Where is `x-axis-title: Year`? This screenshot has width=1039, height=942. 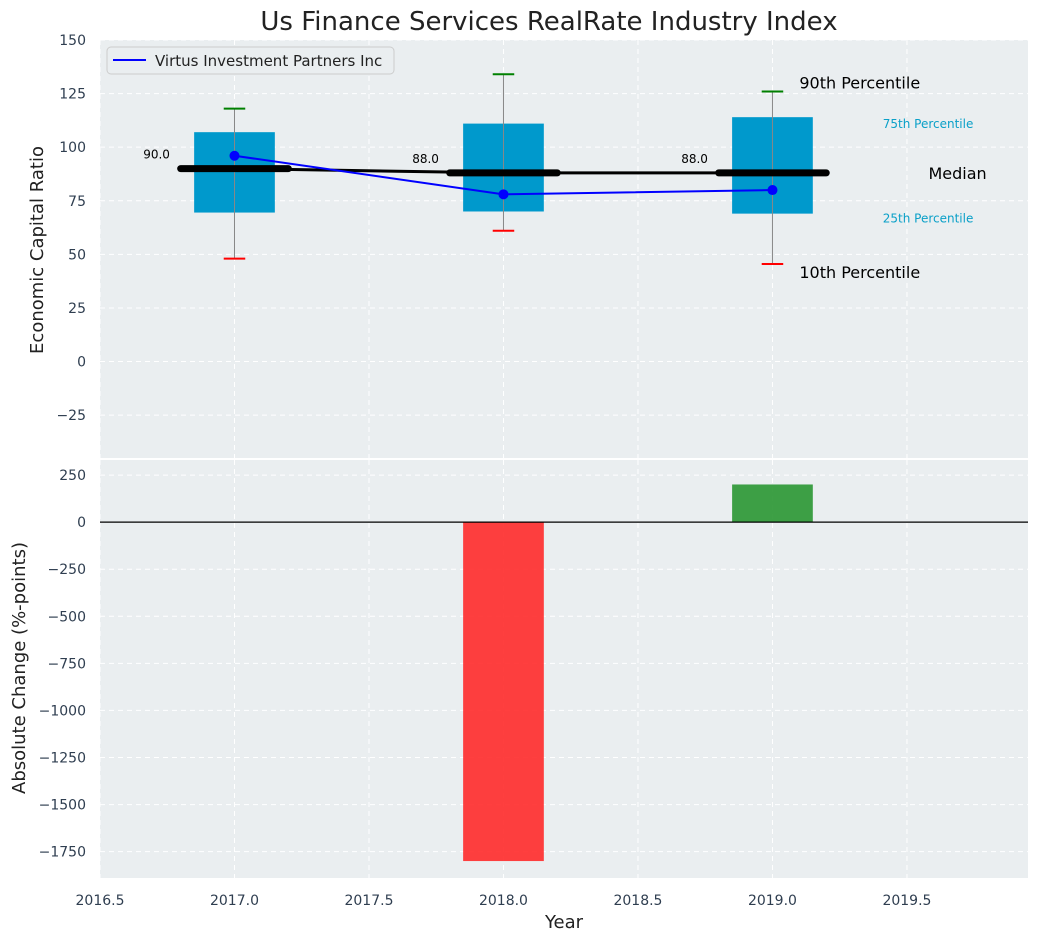
x-axis-title: Year is located at coordinates (564, 922).